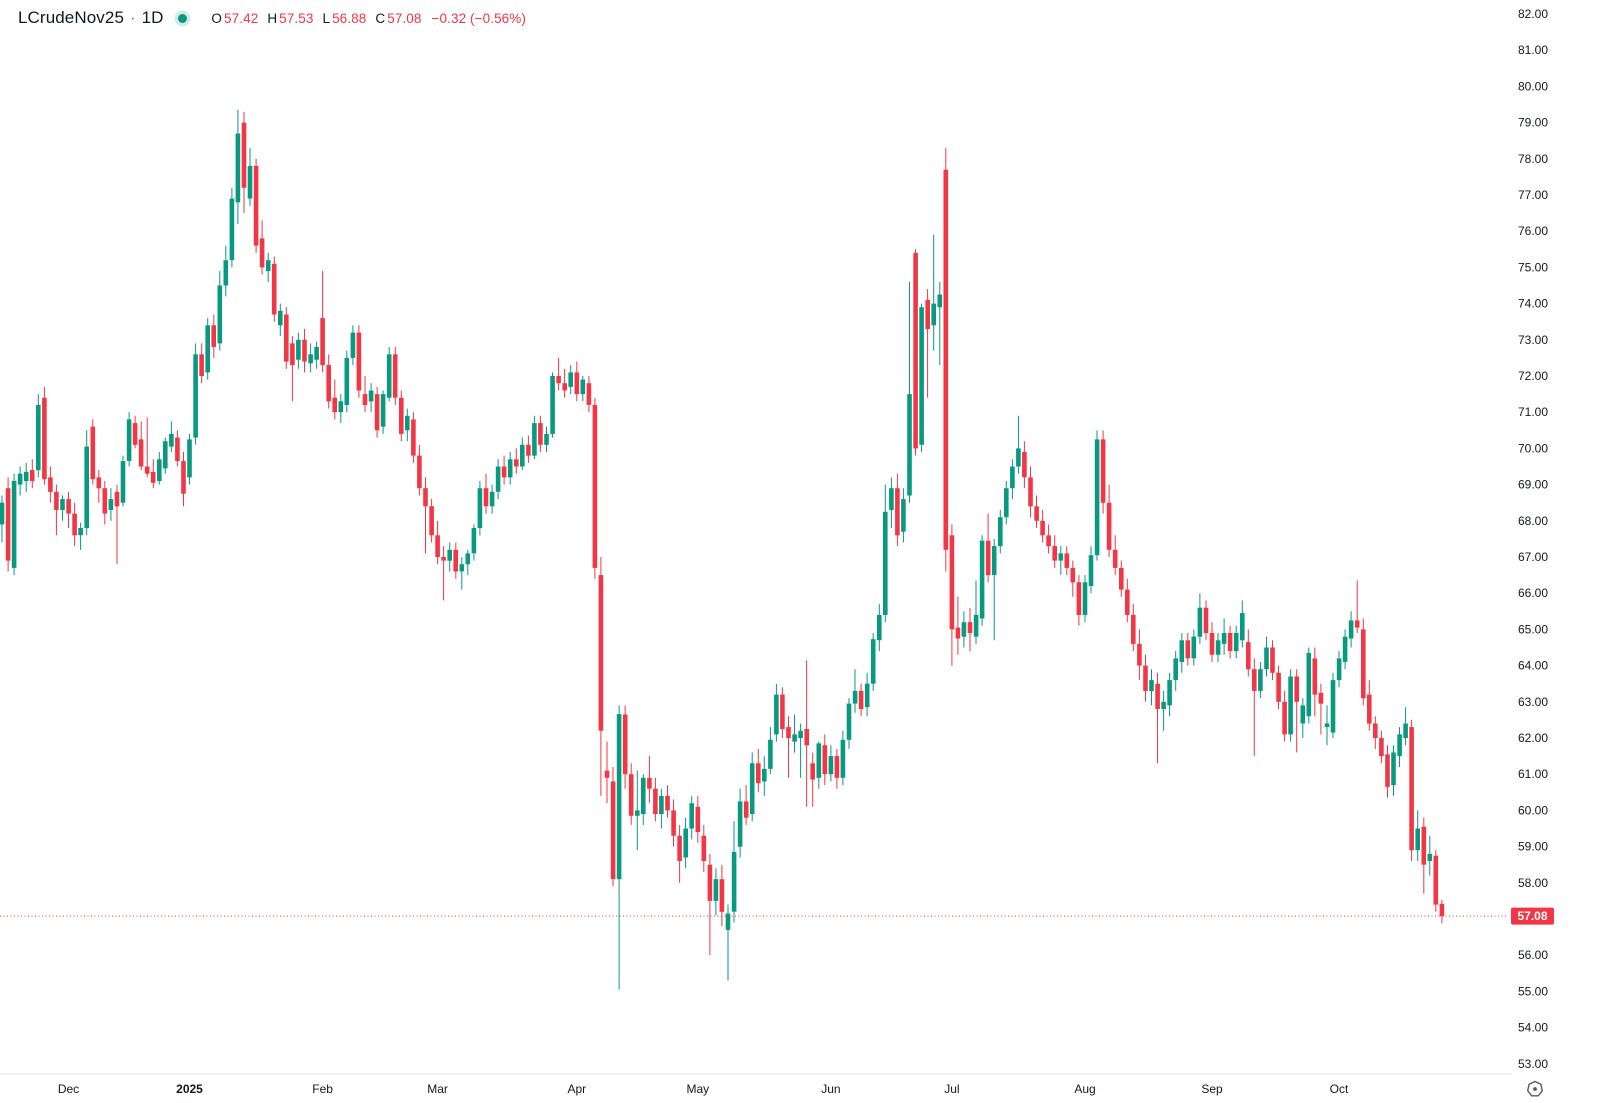  I want to click on svg-text: 73.00, so click(1533, 340).